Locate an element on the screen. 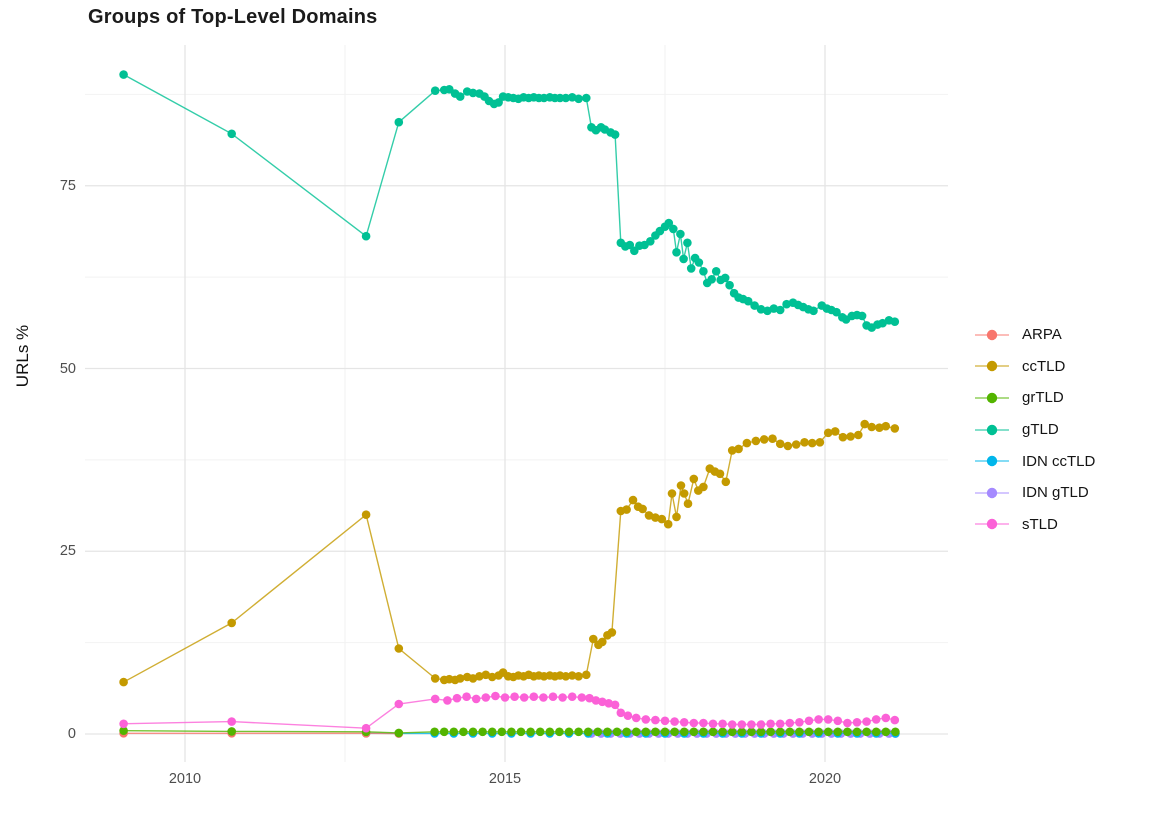 This screenshot has width=1164, height=827. legend-item-gtld: gTLD is located at coordinates (1034, 430).